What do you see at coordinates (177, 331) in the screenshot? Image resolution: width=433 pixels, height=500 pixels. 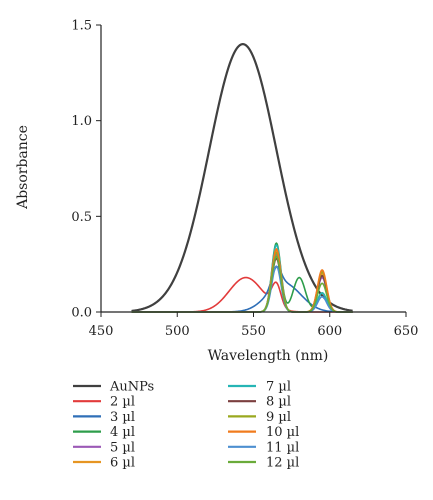 I see `x-tick-label: 500` at bounding box center [177, 331].